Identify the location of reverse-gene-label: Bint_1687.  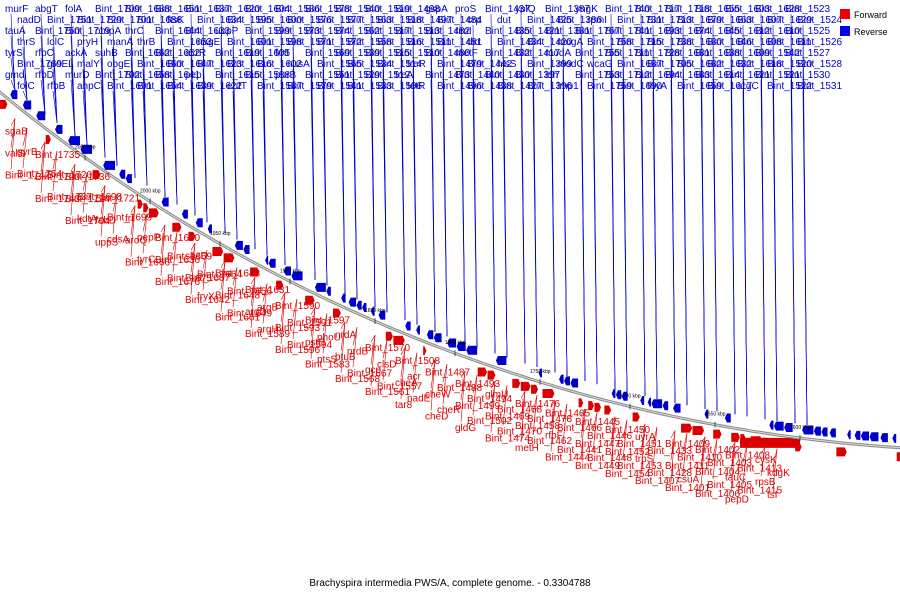
(639, 64).